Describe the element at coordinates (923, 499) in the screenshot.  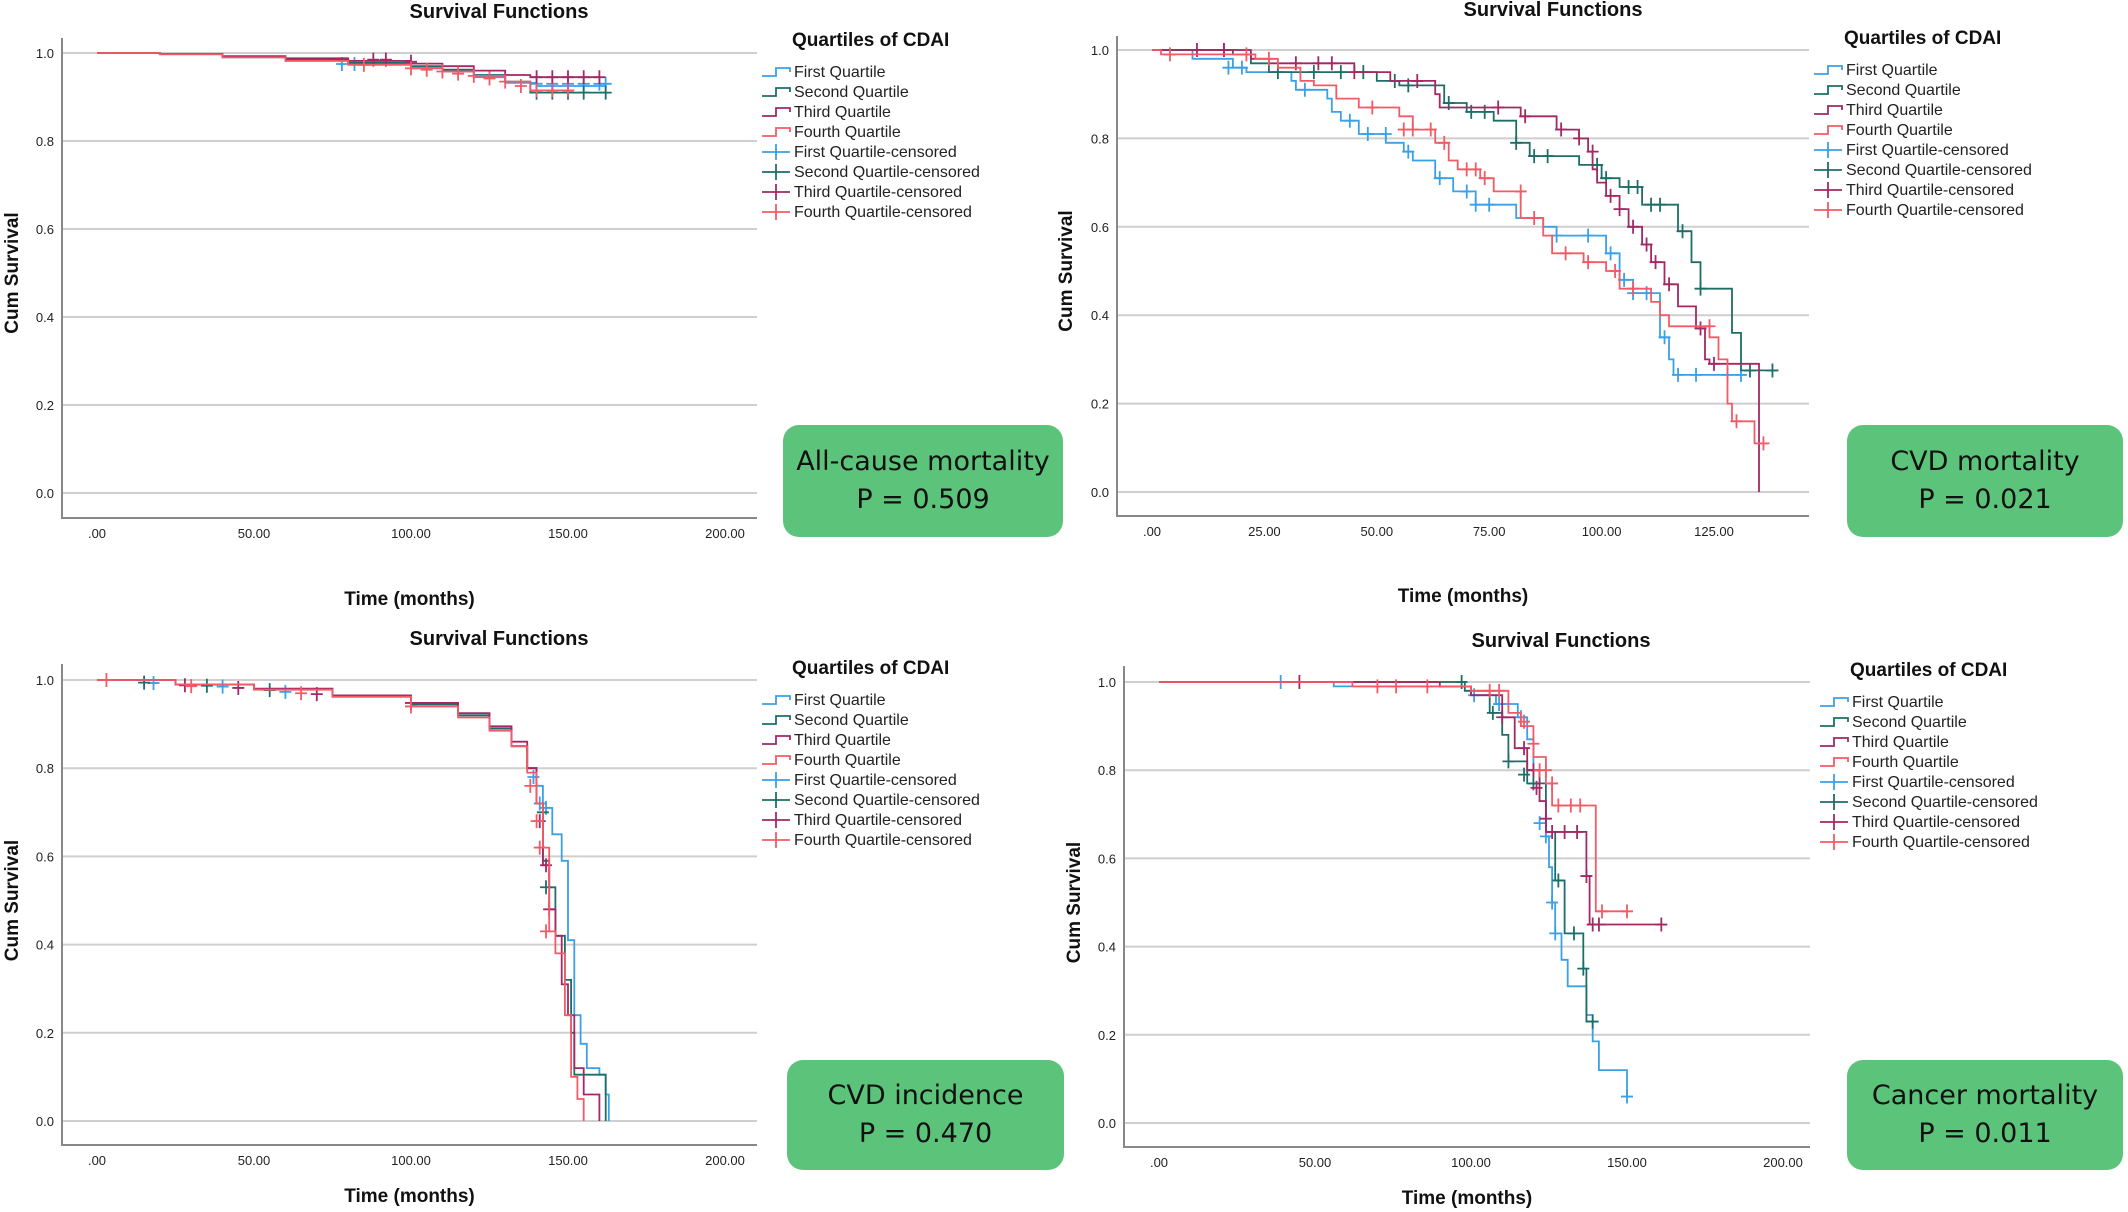
I see `pvalue-box-pvalue: P = 0.509` at that location.